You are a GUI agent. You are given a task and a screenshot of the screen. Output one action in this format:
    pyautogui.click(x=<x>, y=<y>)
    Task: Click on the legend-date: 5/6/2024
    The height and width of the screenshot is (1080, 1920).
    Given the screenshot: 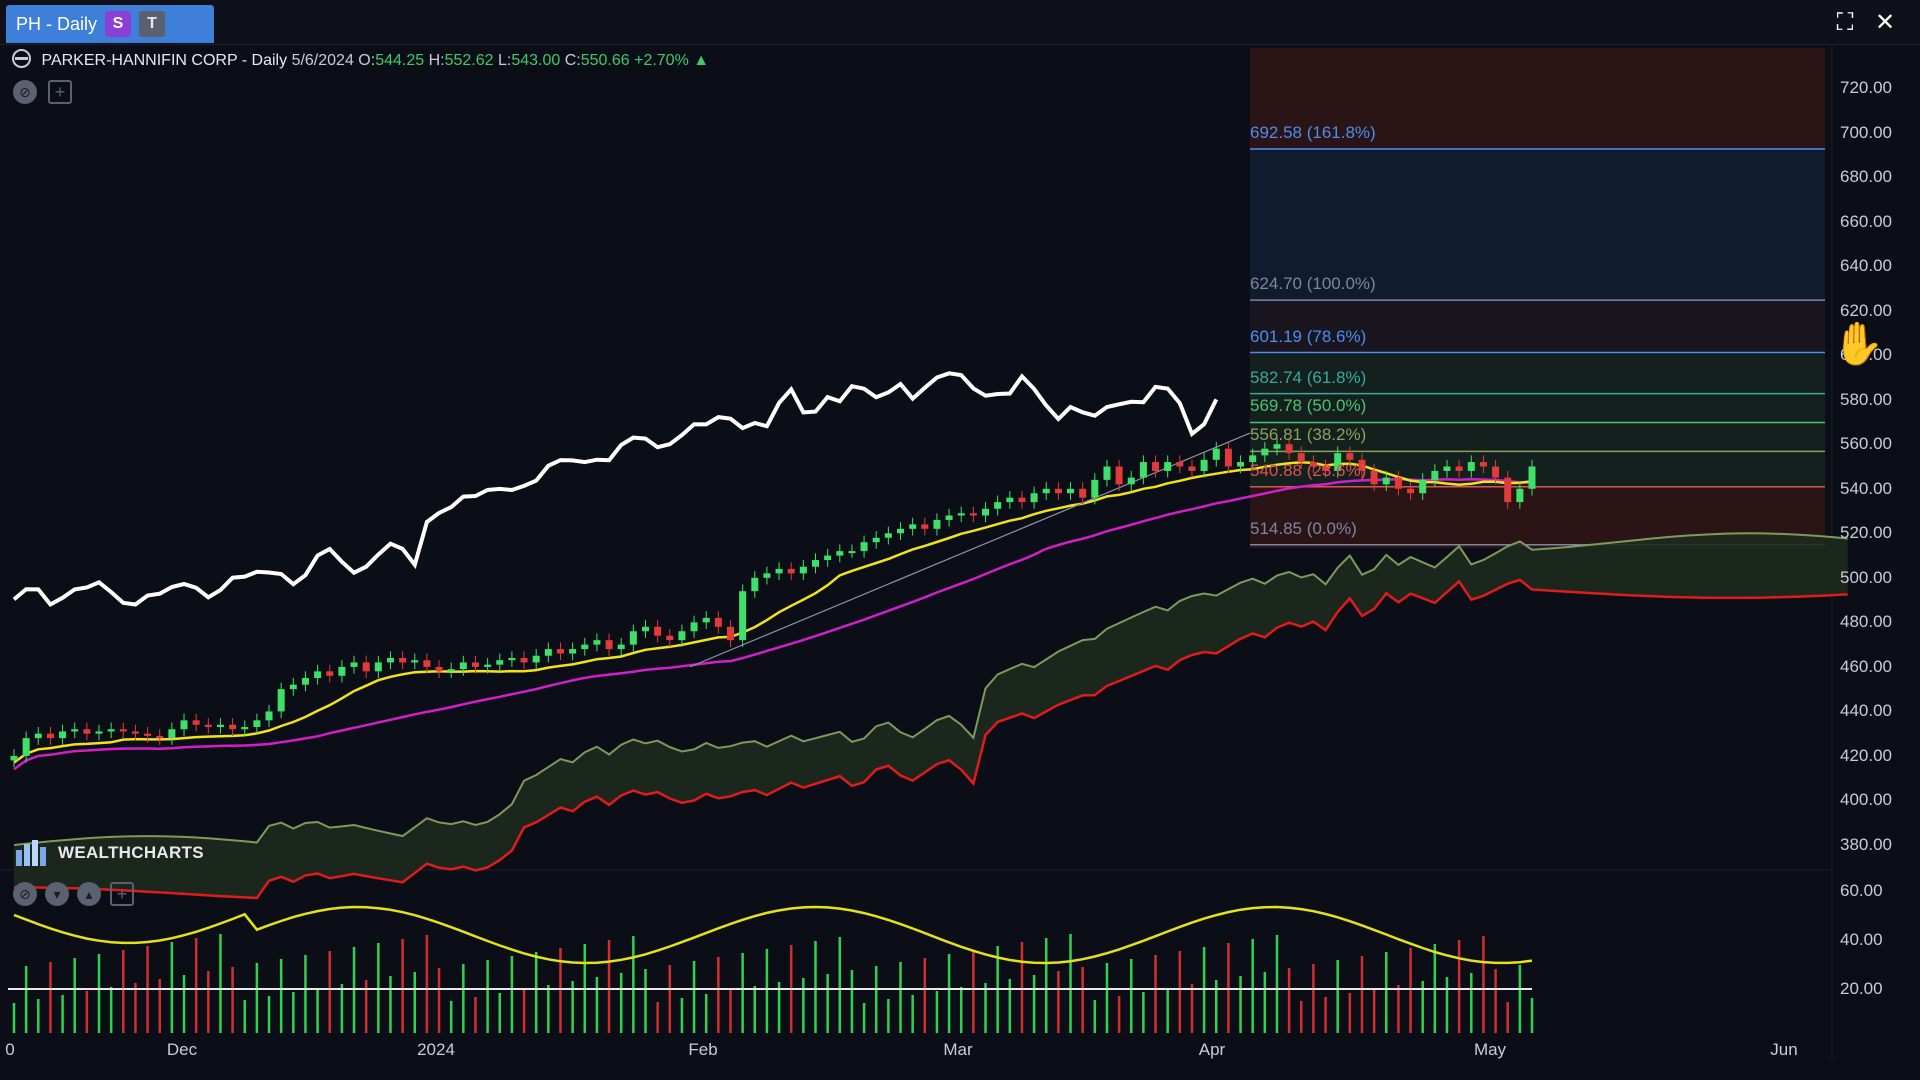 What is the action you would take?
    pyautogui.click(x=322, y=60)
    